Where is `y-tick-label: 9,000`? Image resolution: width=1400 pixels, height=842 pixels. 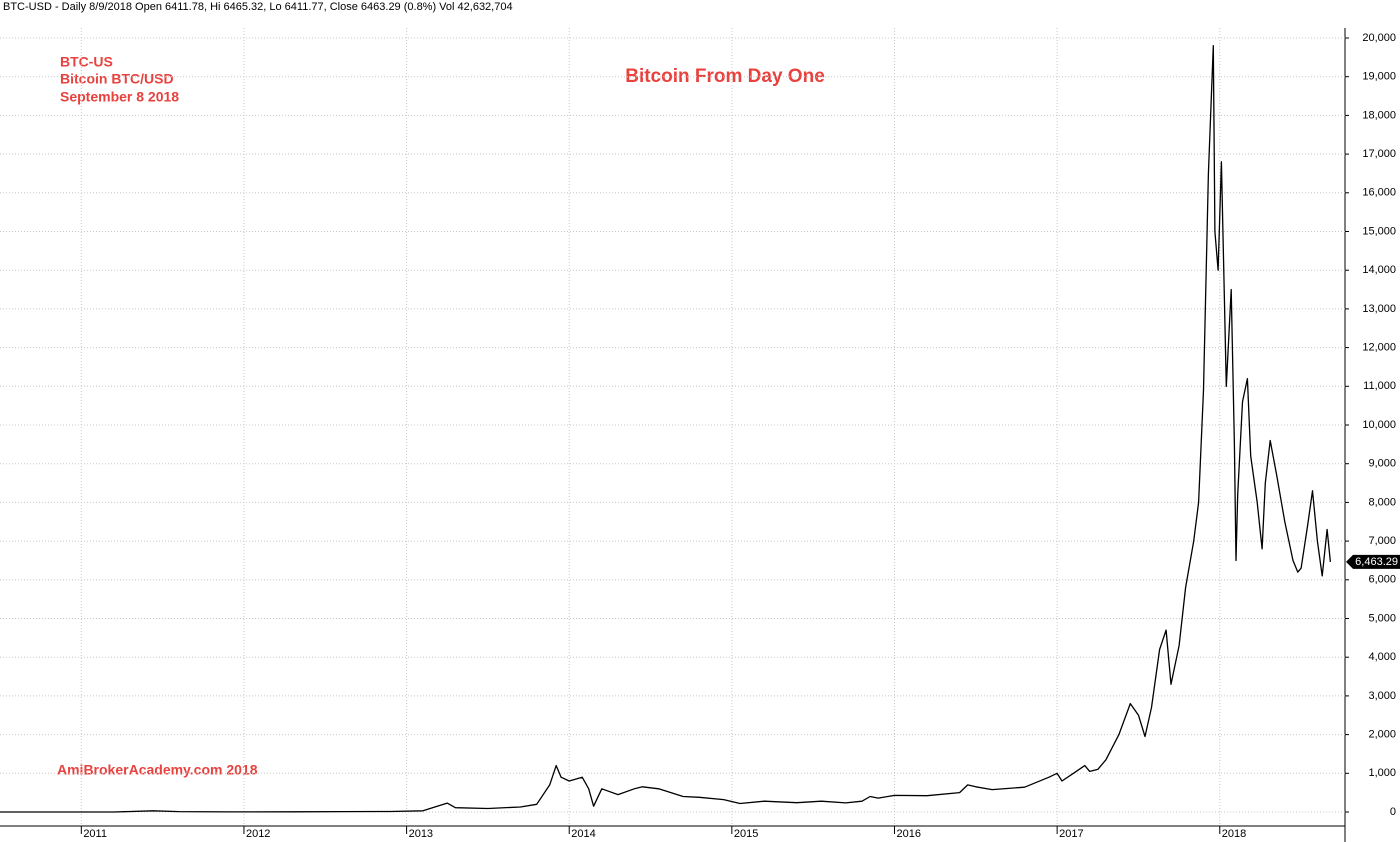 y-tick-label: 9,000 is located at coordinates (1382, 464).